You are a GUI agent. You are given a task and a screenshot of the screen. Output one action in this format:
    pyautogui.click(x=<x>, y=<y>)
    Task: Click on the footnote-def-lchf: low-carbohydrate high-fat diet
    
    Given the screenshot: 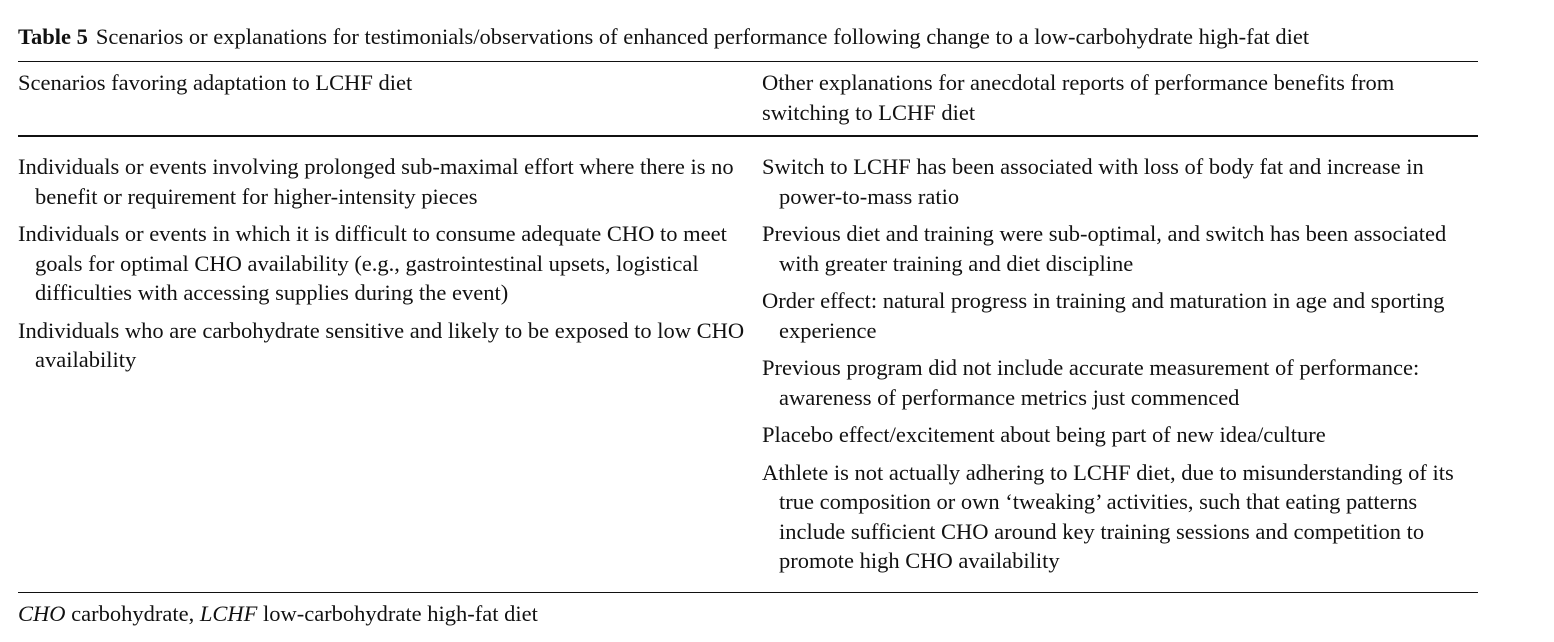 What is the action you would take?
    pyautogui.click(x=397, y=613)
    